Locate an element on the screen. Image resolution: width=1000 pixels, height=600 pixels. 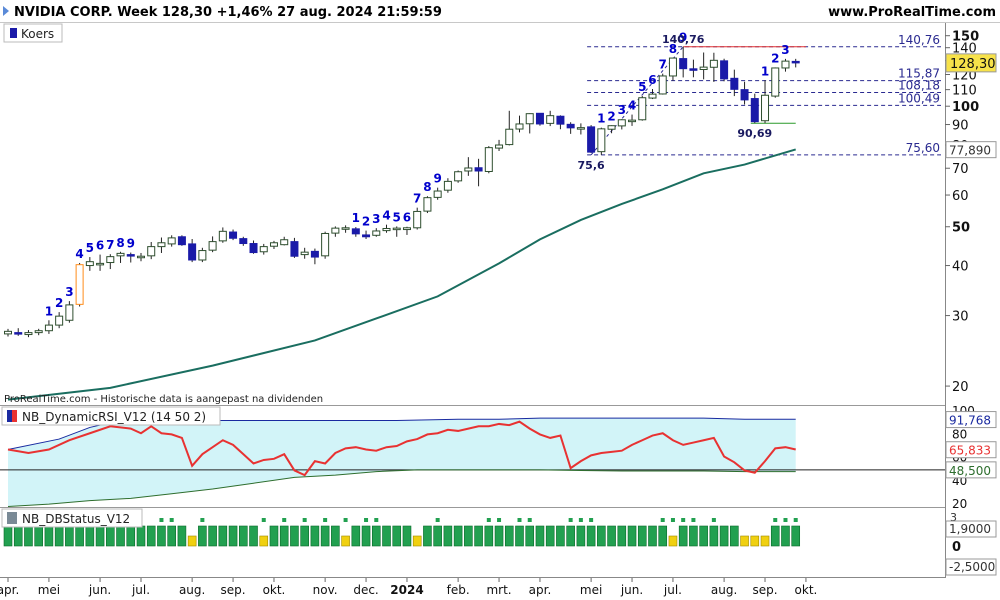
count-label: 1 is located at coordinates (49, 311).